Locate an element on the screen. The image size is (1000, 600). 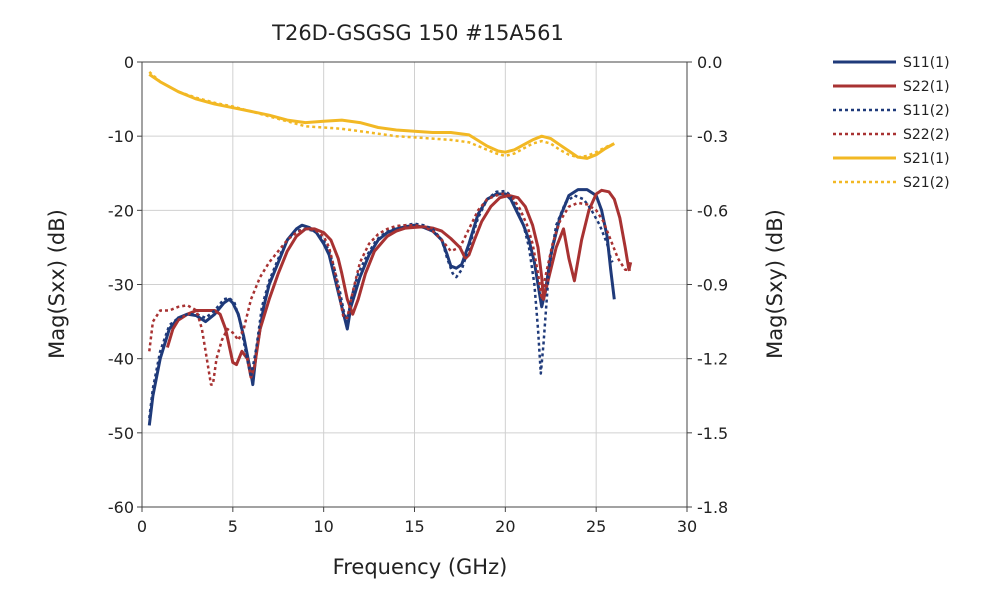
y-axis-ticks: 0 -10 -20 -30 -40 -50 -60 is located at coordinates (125, 285).